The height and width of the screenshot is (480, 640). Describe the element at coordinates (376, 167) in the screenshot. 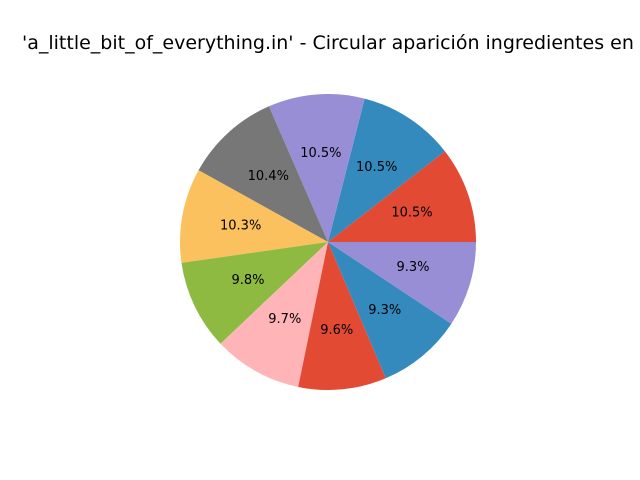

I see `slice-label-2: 10.5%` at that location.